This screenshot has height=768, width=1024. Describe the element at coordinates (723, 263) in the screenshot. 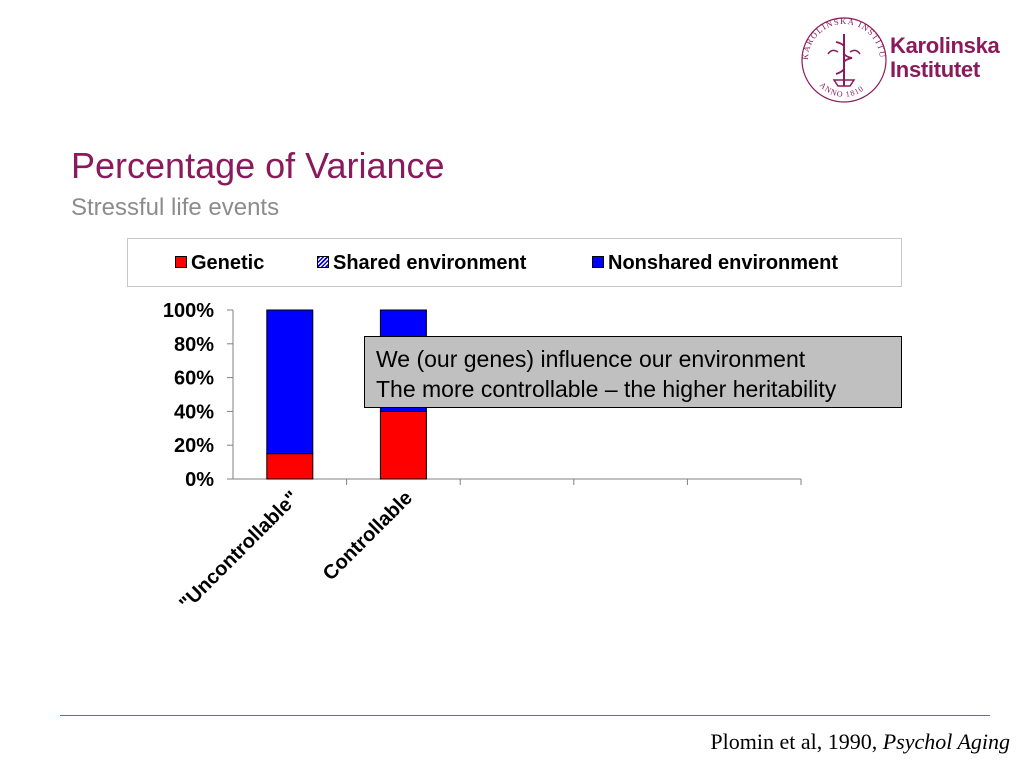

I see `legend-label-nonshared-environment: Nonshared environment` at that location.